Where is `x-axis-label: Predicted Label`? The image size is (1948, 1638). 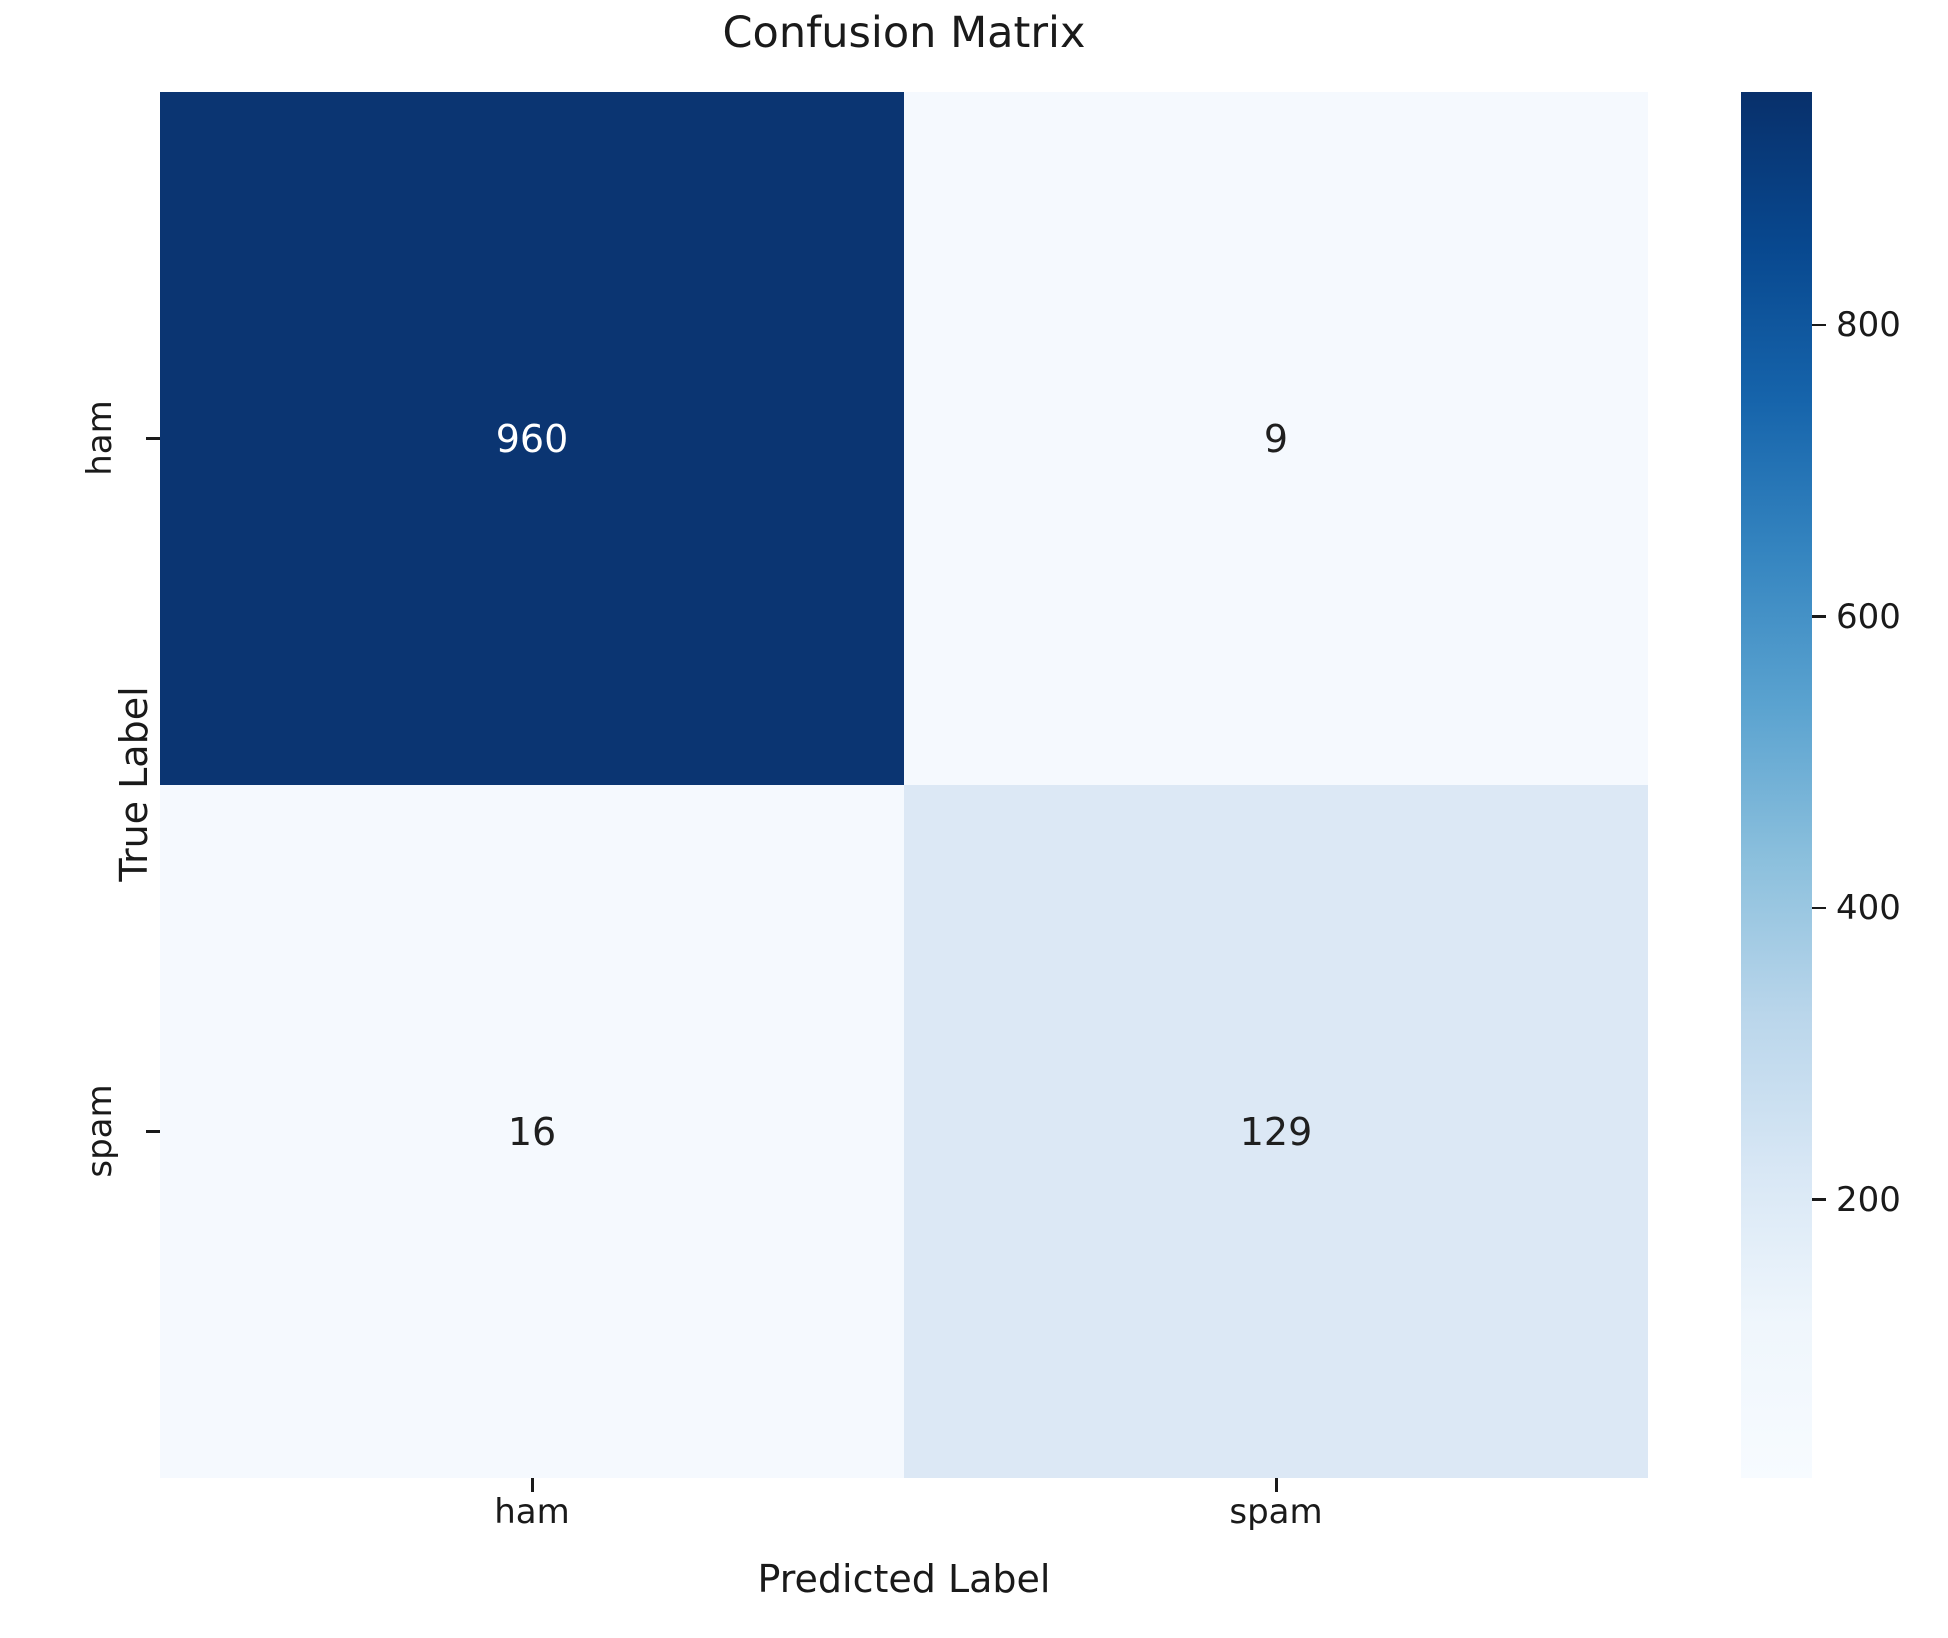 x-axis-label: Predicted Label is located at coordinates (904, 1579).